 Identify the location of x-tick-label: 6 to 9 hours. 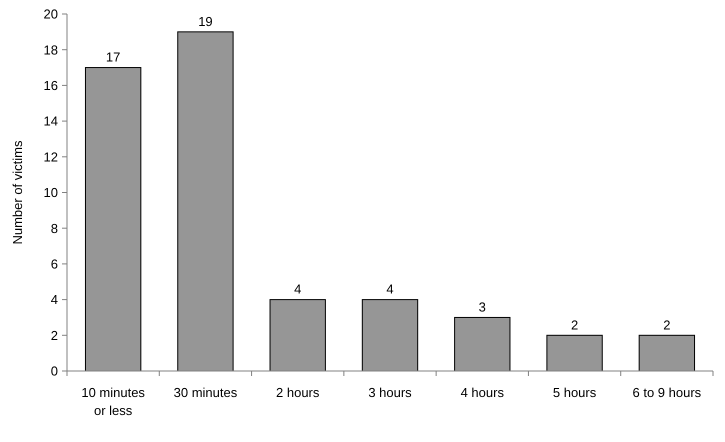
(667, 392).